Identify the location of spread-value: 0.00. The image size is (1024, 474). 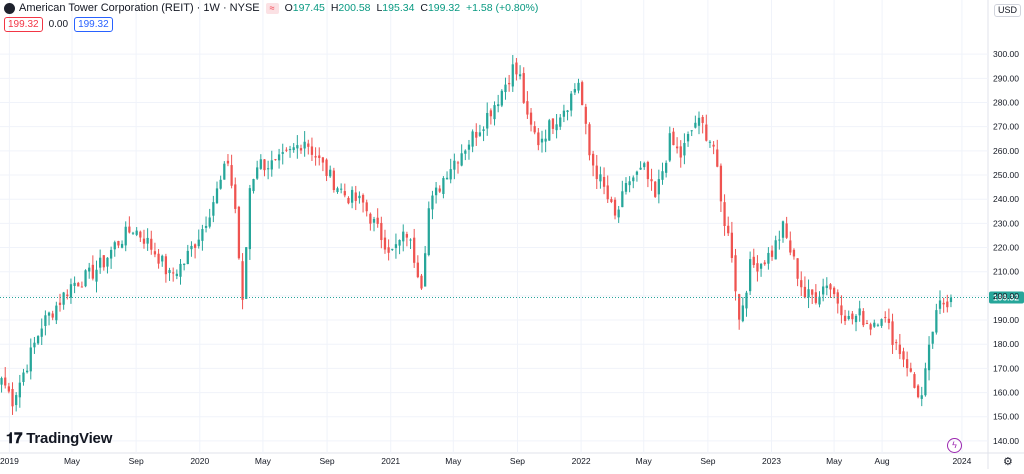
(58, 24).